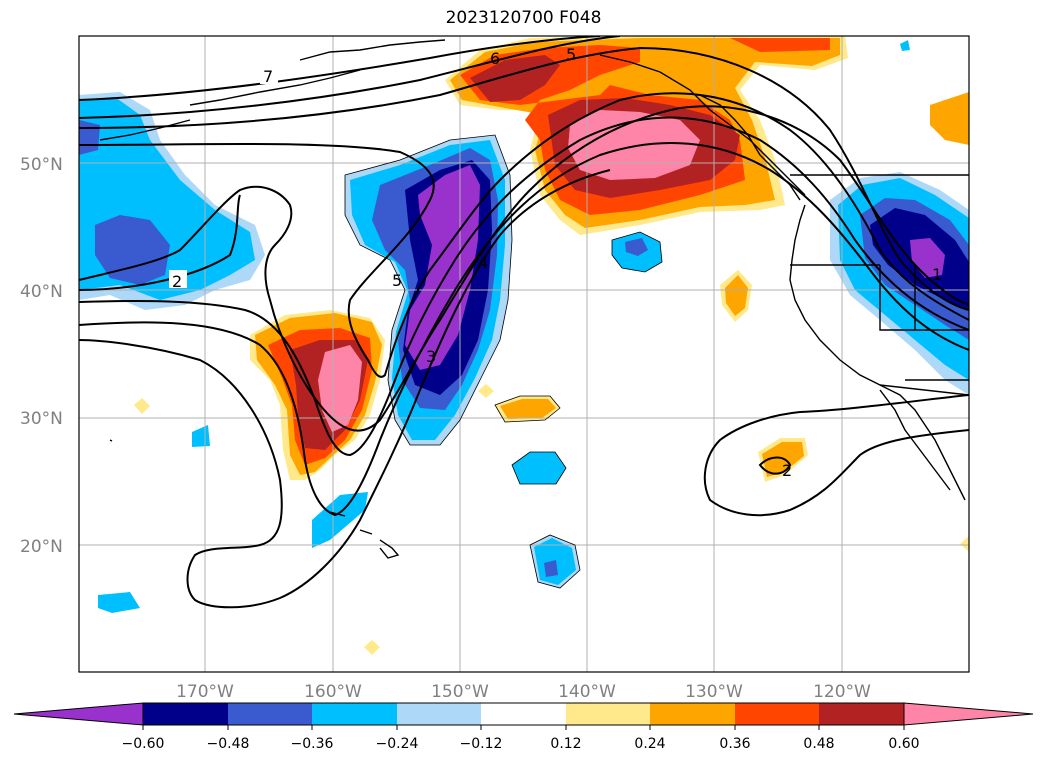  What do you see at coordinates (734, 744) in the screenshot?
I see `colorbar-tick-8: 0.36` at bounding box center [734, 744].